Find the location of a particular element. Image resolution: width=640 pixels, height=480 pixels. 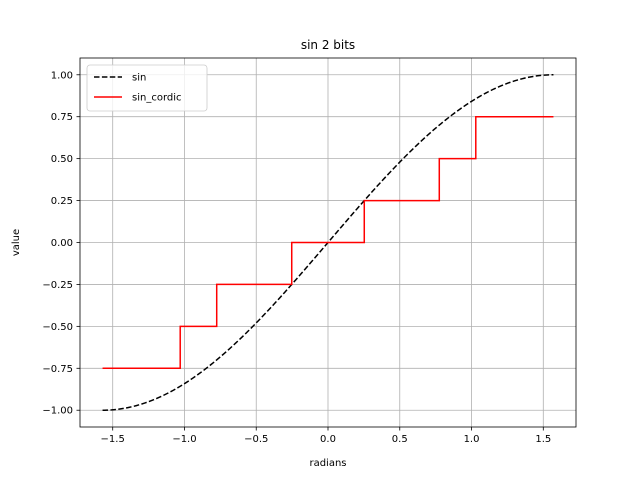

x-tick-label: 0.5 is located at coordinates (400, 439).